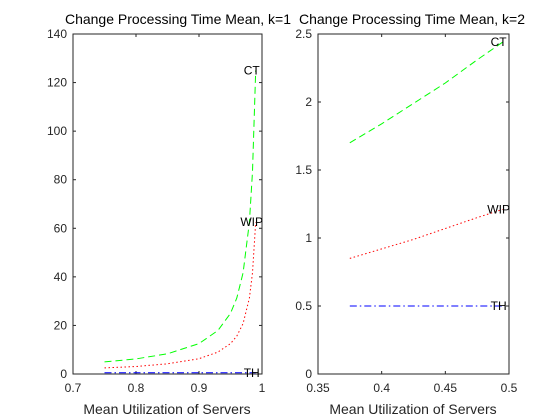 The height and width of the screenshot is (420, 560). I want to click on right-x-axis-title: Mean Utilization of Servers, so click(412, 409).